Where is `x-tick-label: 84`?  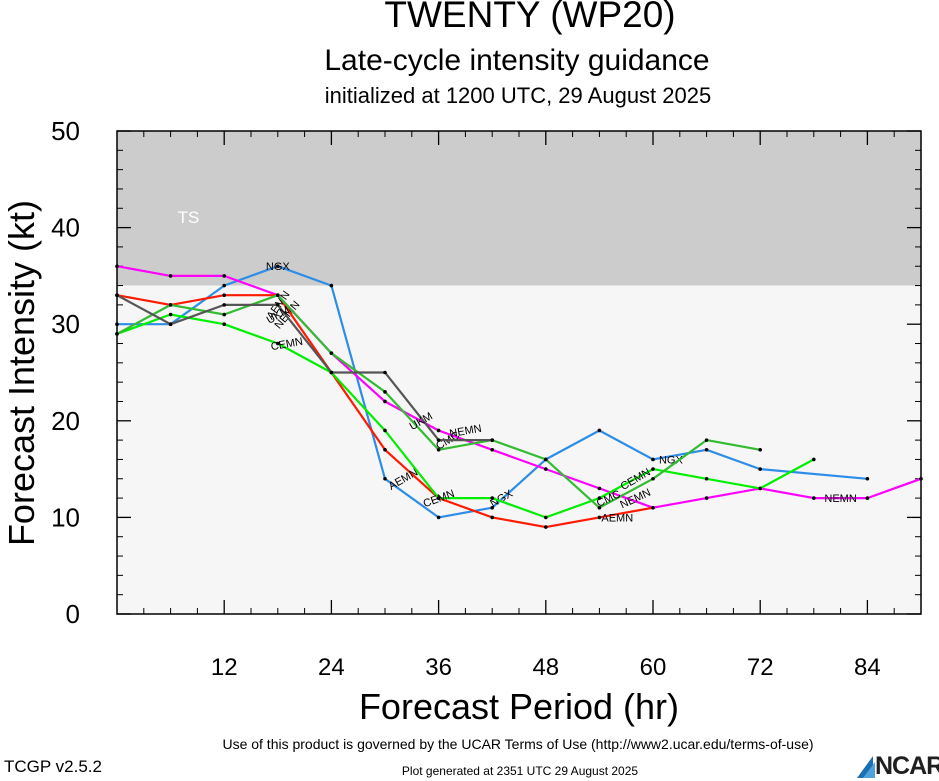
x-tick-label: 84 is located at coordinates (867, 667).